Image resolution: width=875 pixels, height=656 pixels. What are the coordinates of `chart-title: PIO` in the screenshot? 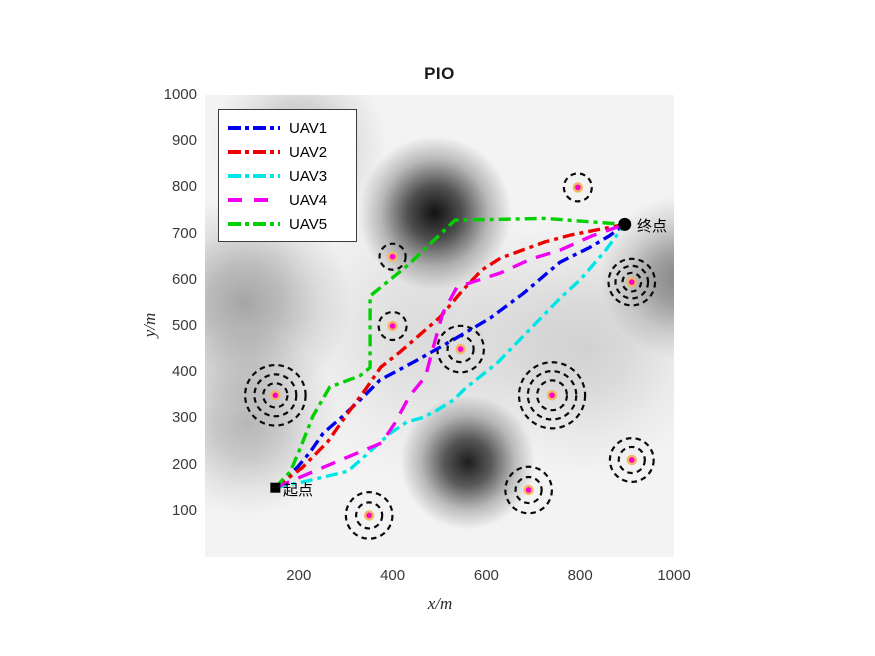 It's located at (439, 73).